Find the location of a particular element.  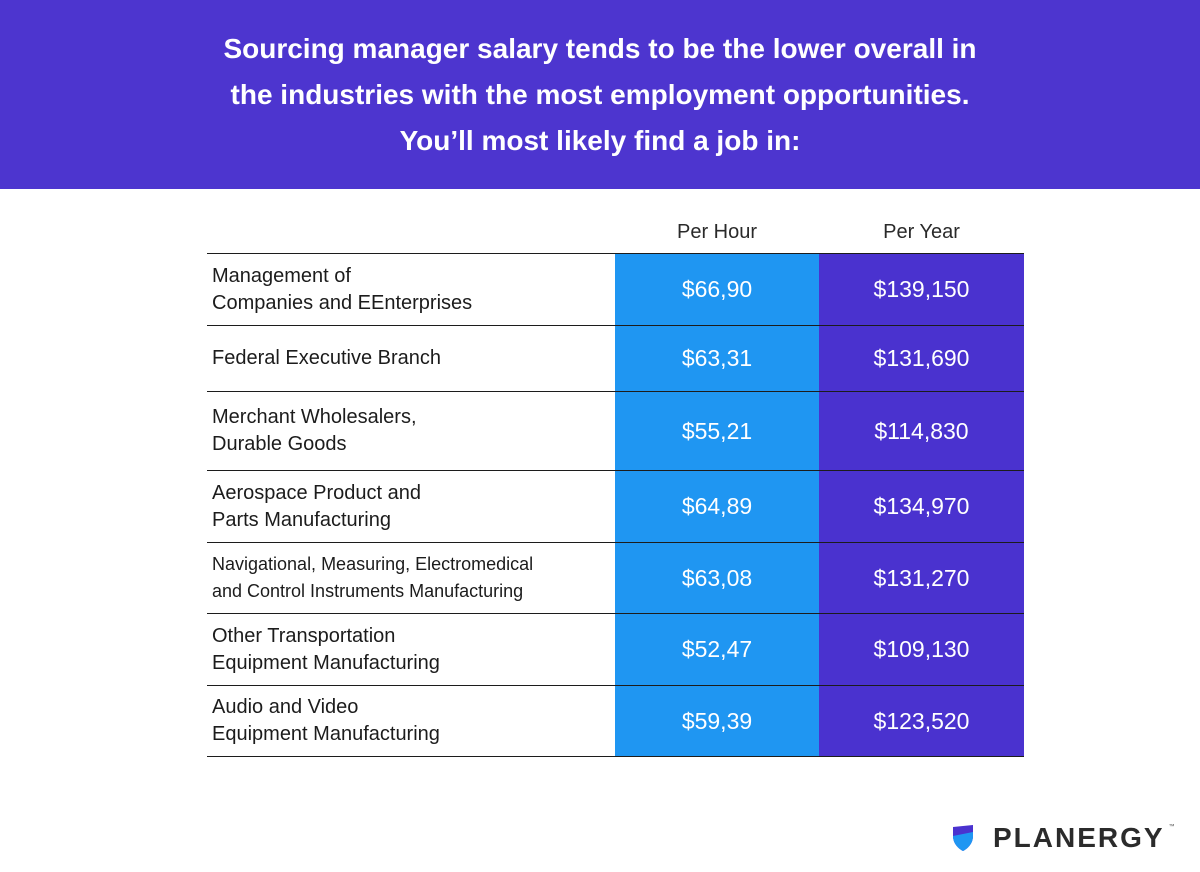

industry-label: Federal Executive Branch is located at coordinates (327, 358).